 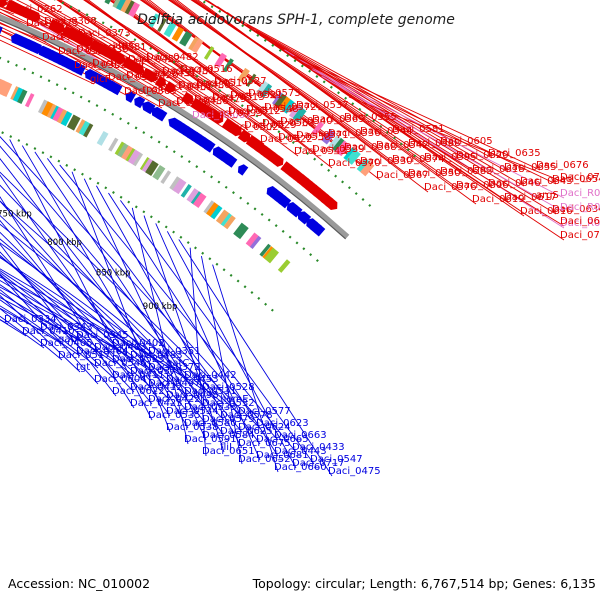 I want to click on gene-label: argS, so click(x=547, y=195).